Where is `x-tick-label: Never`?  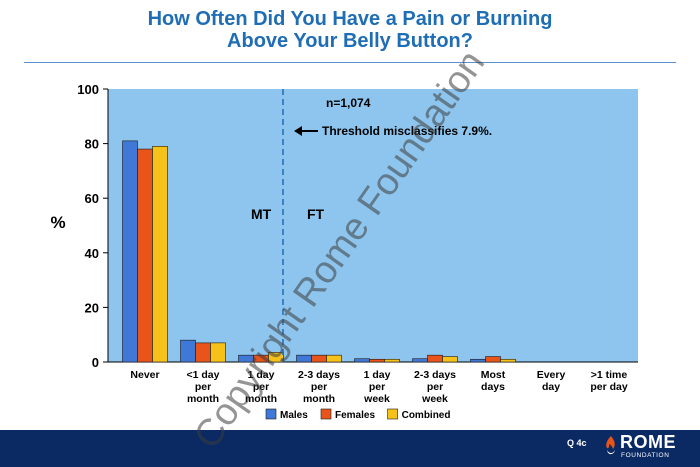 x-tick-label: Never is located at coordinates (144, 375).